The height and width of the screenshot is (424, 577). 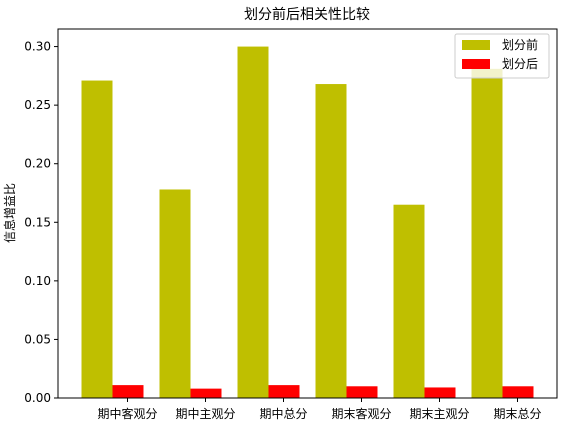 I want to click on y-tick-label: 0.15, so click(x=37, y=222).